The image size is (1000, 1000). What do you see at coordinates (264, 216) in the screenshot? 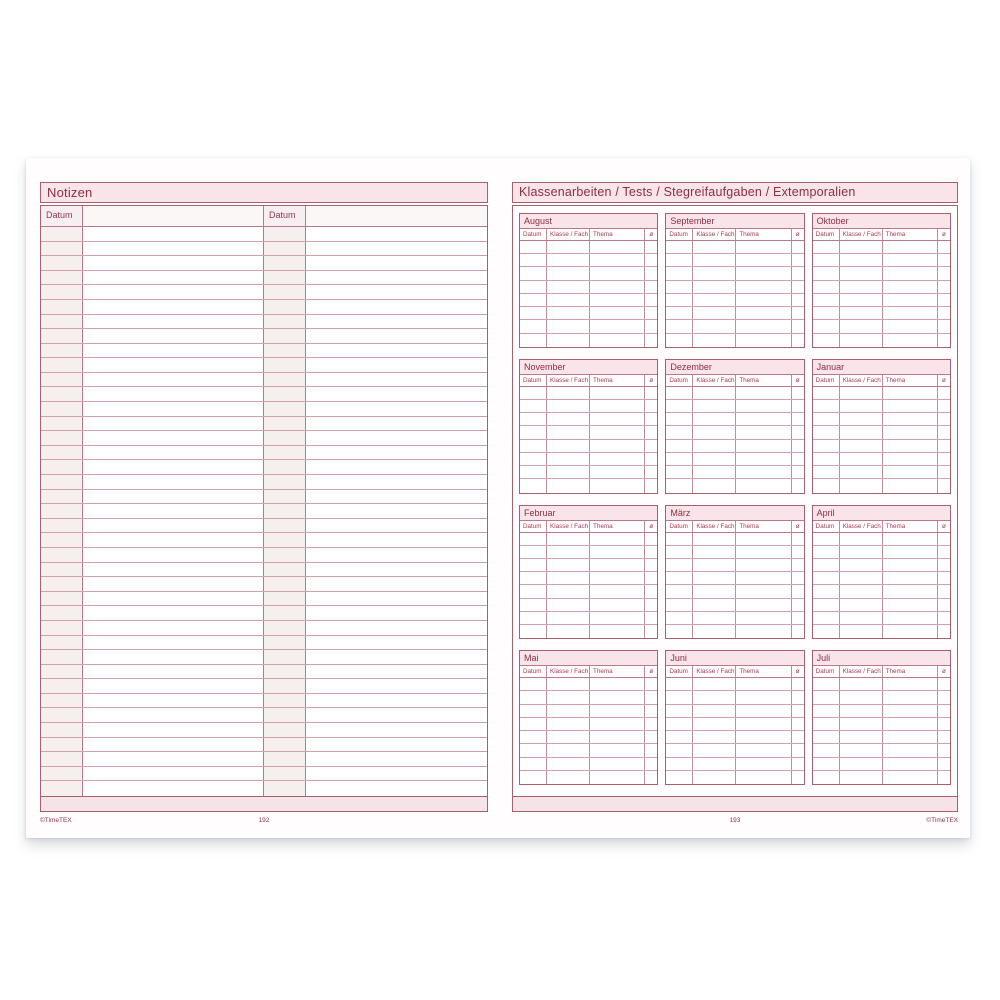
I see `notizen-header-row: Datum Datum` at bounding box center [264, 216].